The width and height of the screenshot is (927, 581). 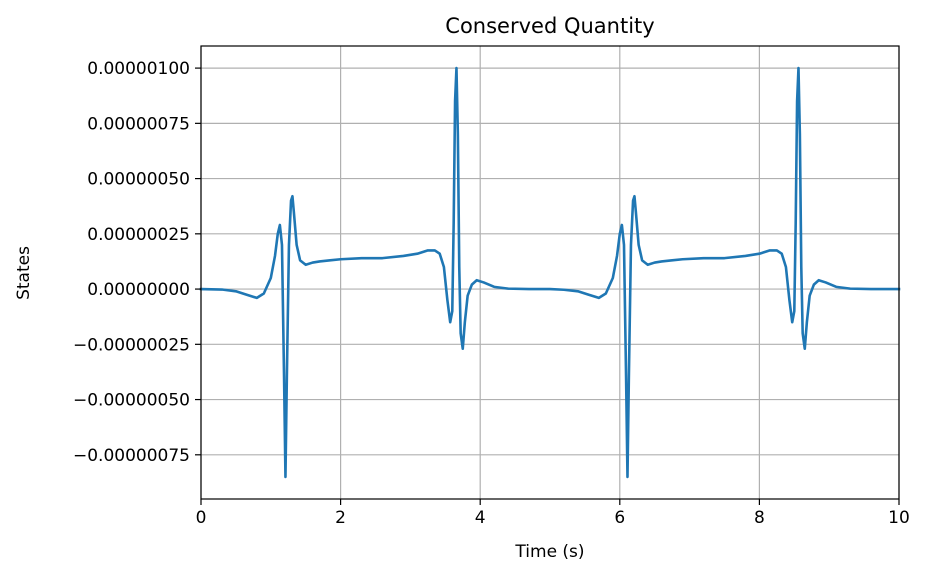 What do you see at coordinates (138, 69) in the screenshot?
I see `y-tick-label: 0.00000100` at bounding box center [138, 69].